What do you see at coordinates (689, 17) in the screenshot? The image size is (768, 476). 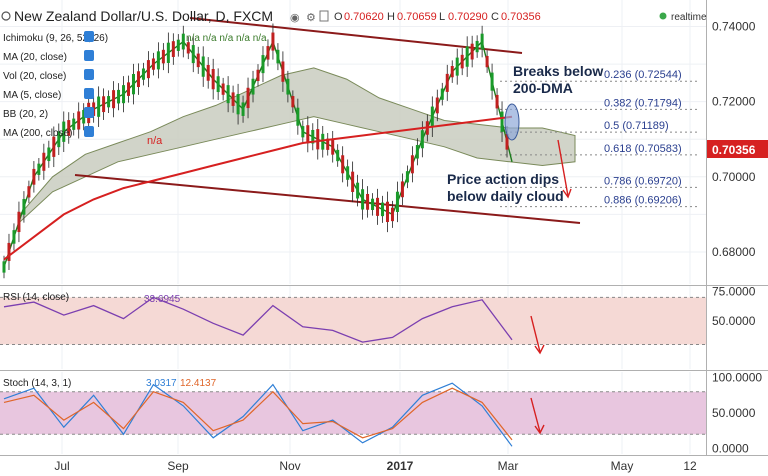 I see `realtime-label: realtime` at bounding box center [689, 17].